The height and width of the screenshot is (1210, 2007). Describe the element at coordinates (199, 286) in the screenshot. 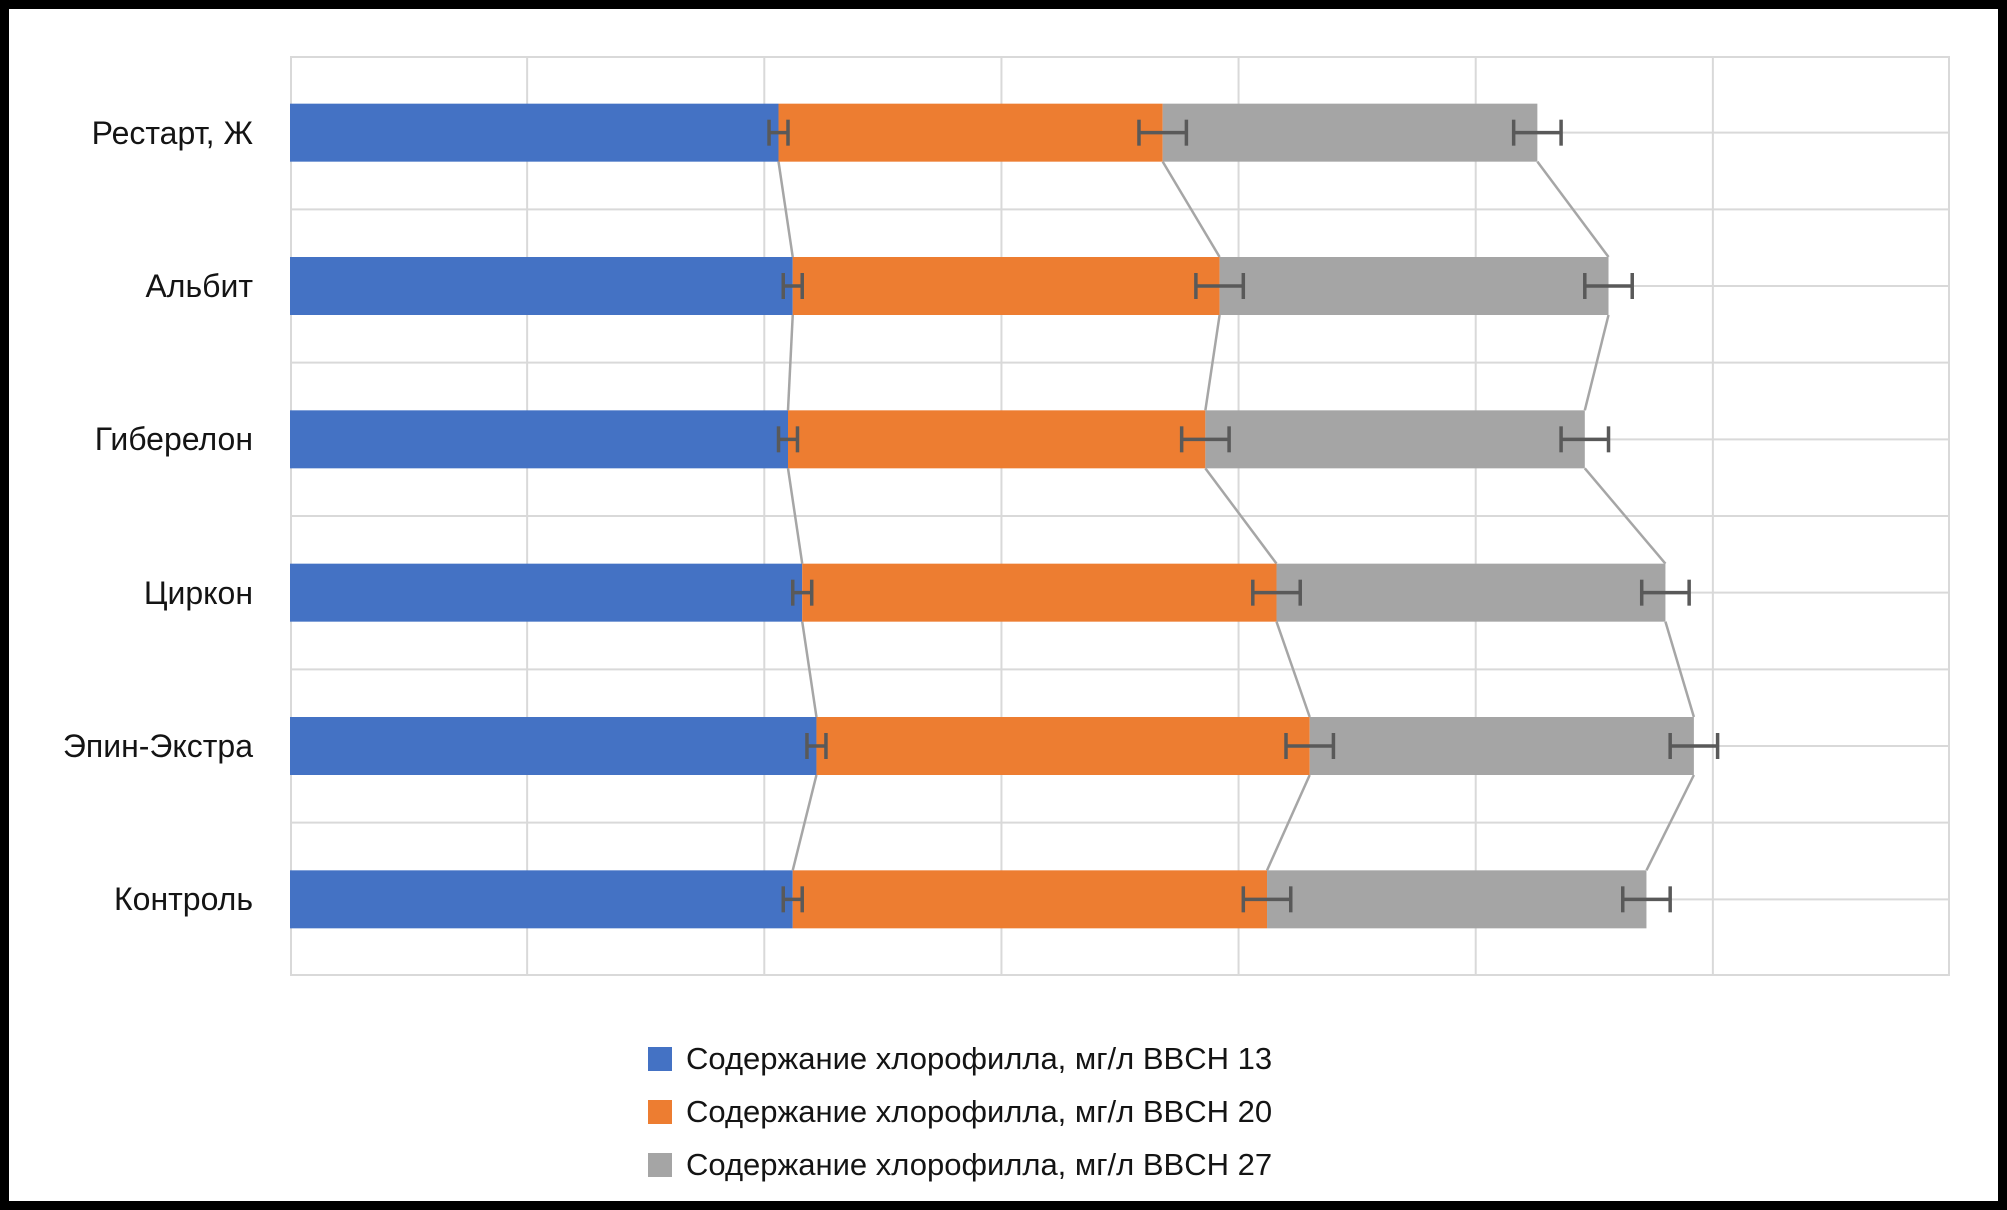

I see `category-label: Альбит` at that location.